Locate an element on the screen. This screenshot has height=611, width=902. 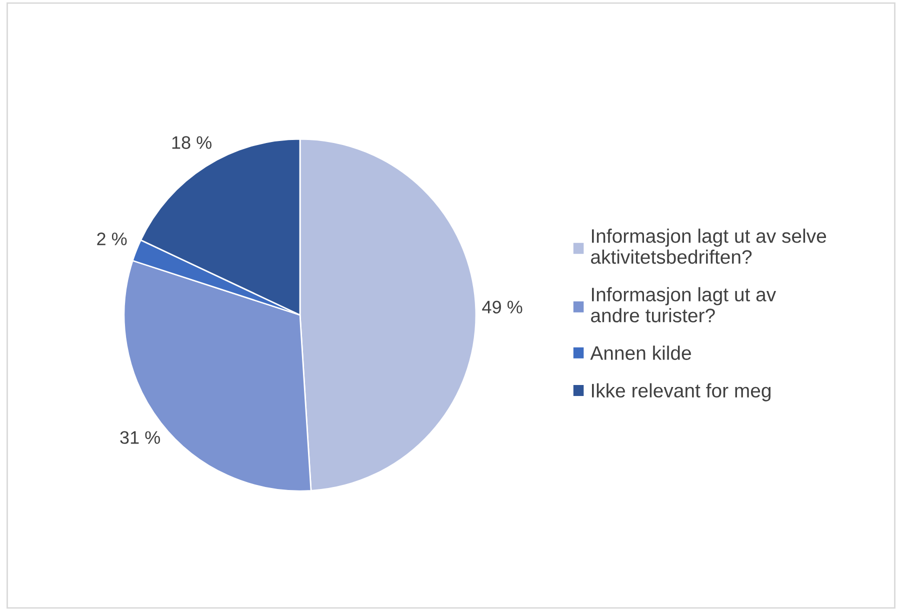
data-label: 18 % is located at coordinates (192, 142).